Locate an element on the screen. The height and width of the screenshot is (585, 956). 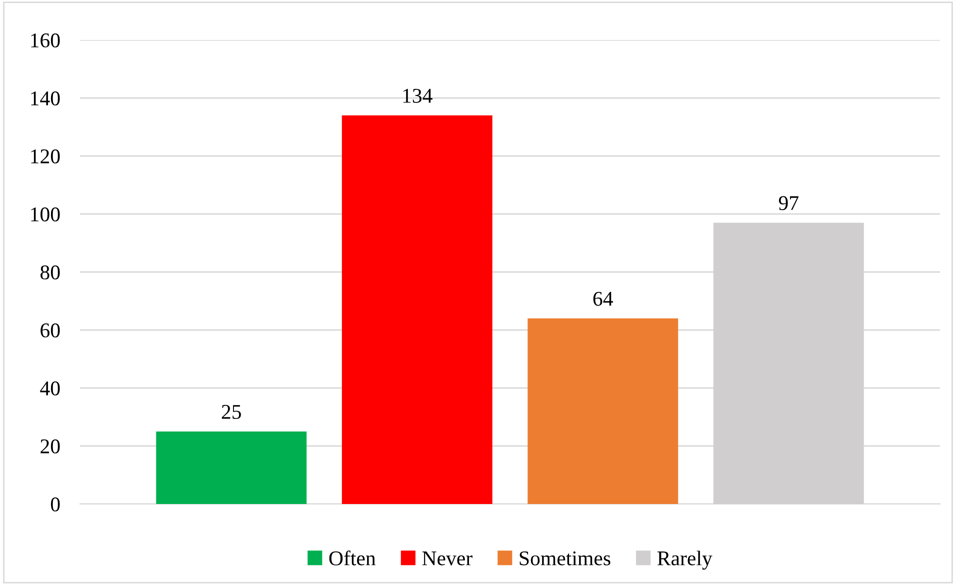
y-tick-label: 20 is located at coordinates (50, 446).